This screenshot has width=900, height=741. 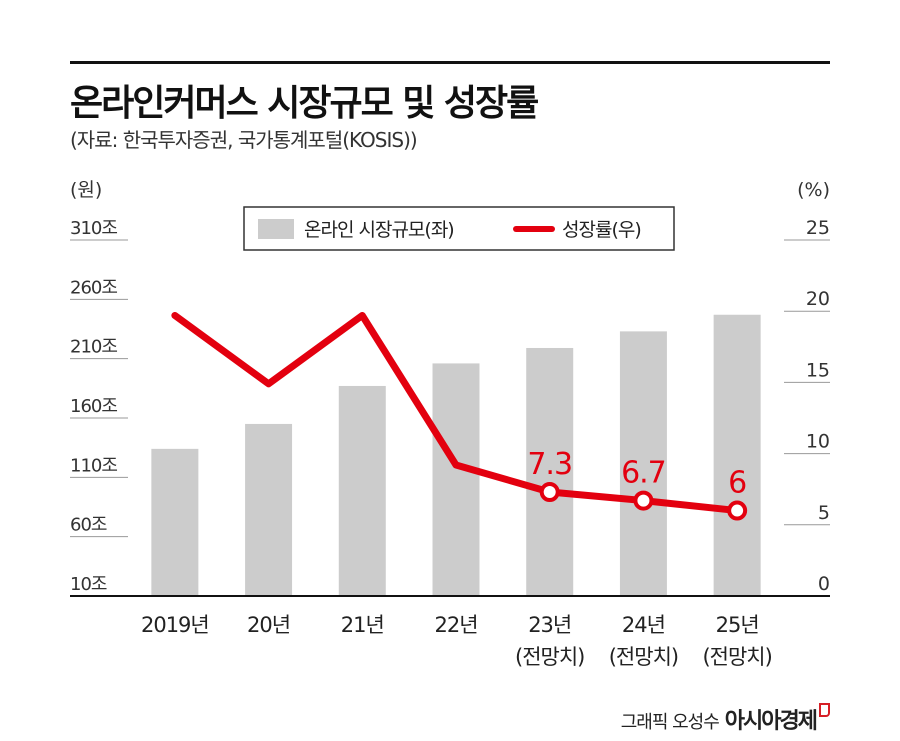 What do you see at coordinates (818, 370) in the screenshot?
I see `right-tick-label: 15` at bounding box center [818, 370].